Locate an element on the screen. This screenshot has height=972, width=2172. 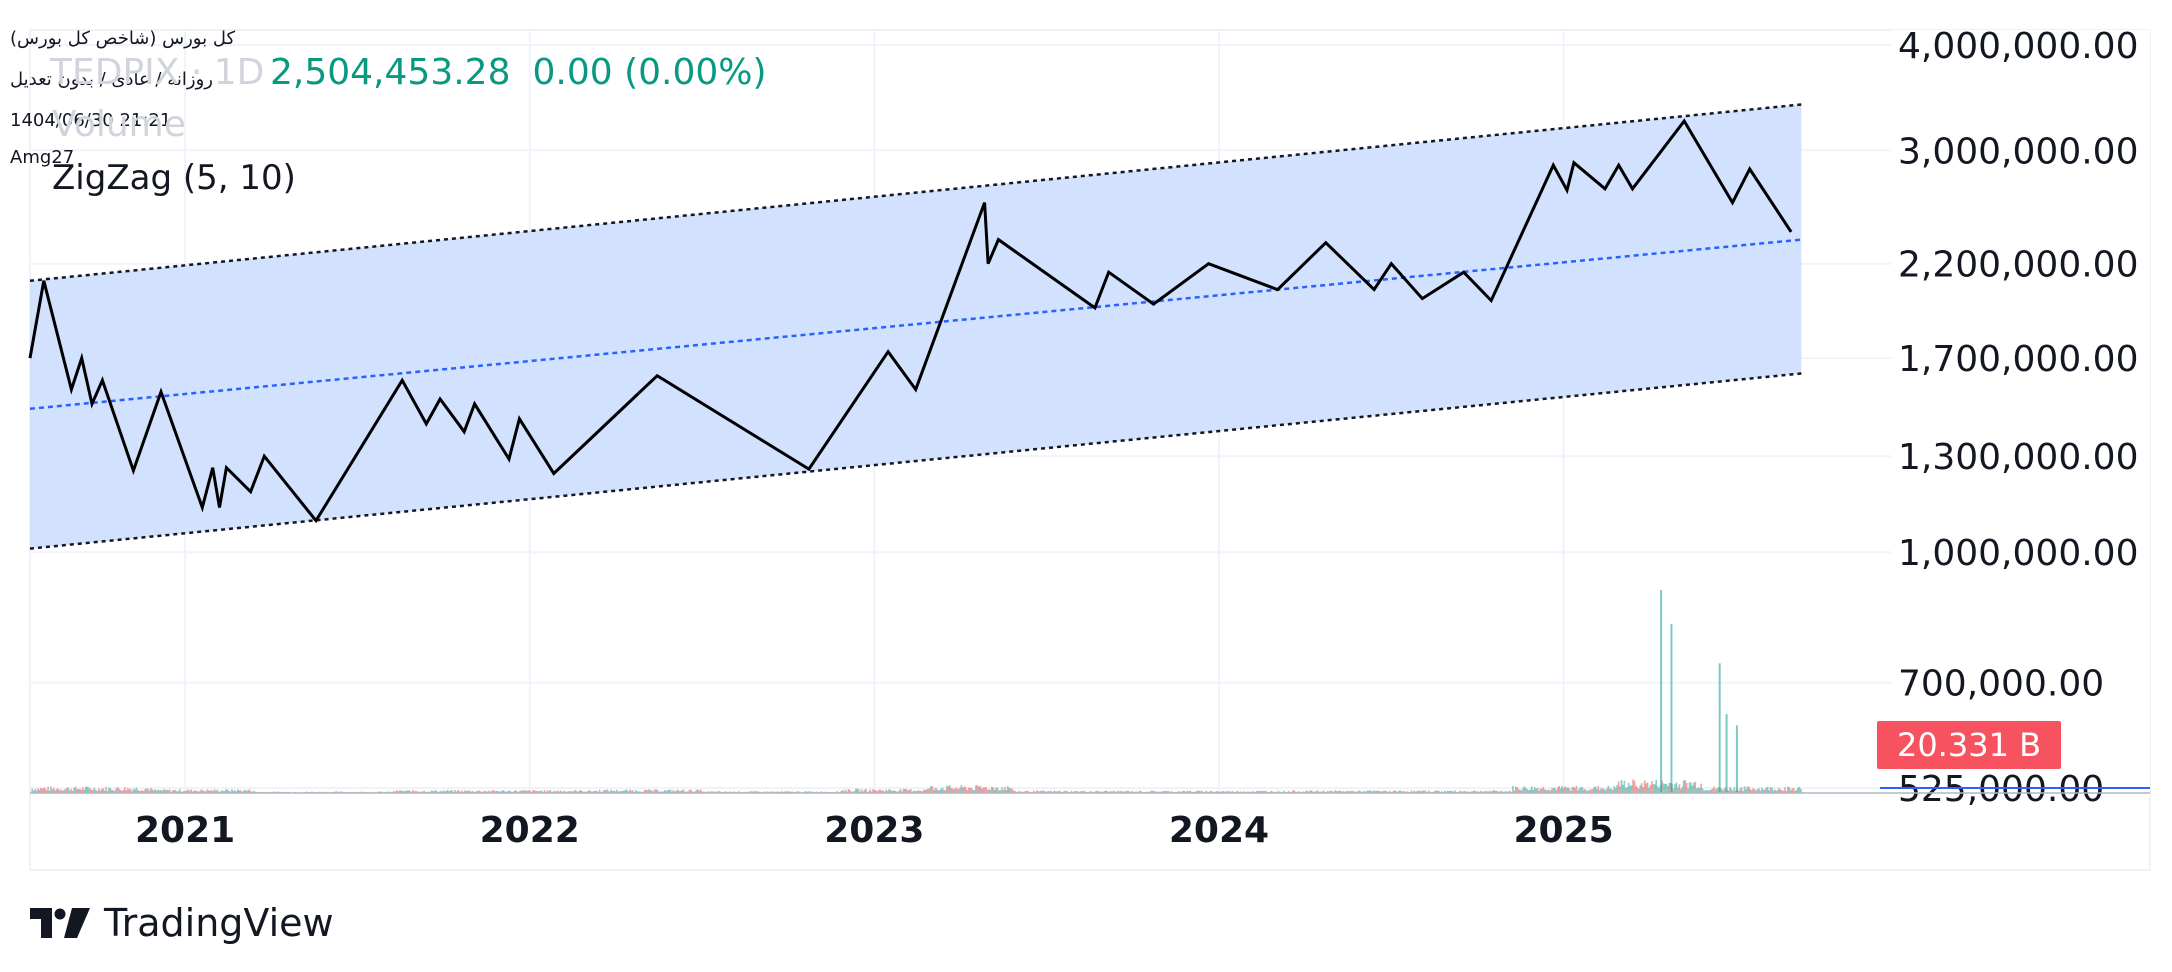
x-tick-label: 2024 is located at coordinates (1219, 830).